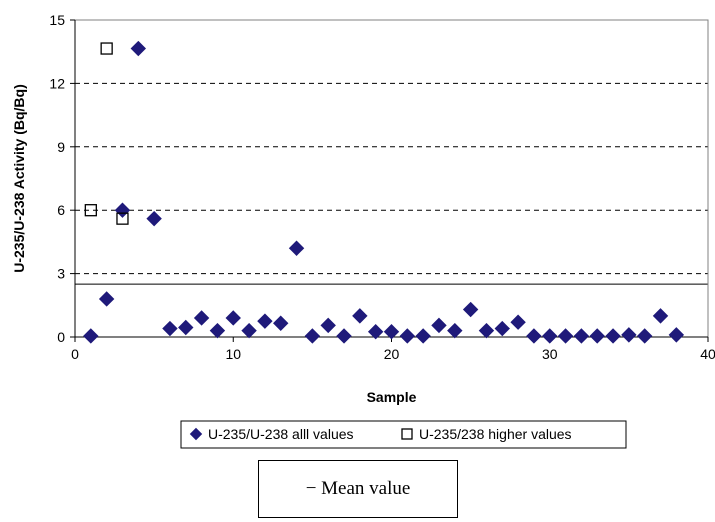 Image resolution: width=715 pixels, height=522 pixels. What do you see at coordinates (61, 274) in the screenshot?
I see `y-tick-label: 3` at bounding box center [61, 274].